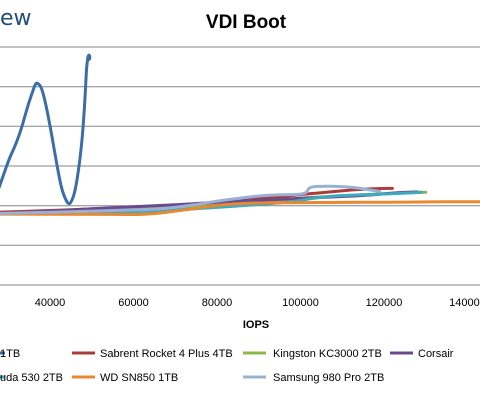 The width and height of the screenshot is (480, 401). I want to click on brand-logo-text: ew, so click(16, 18).